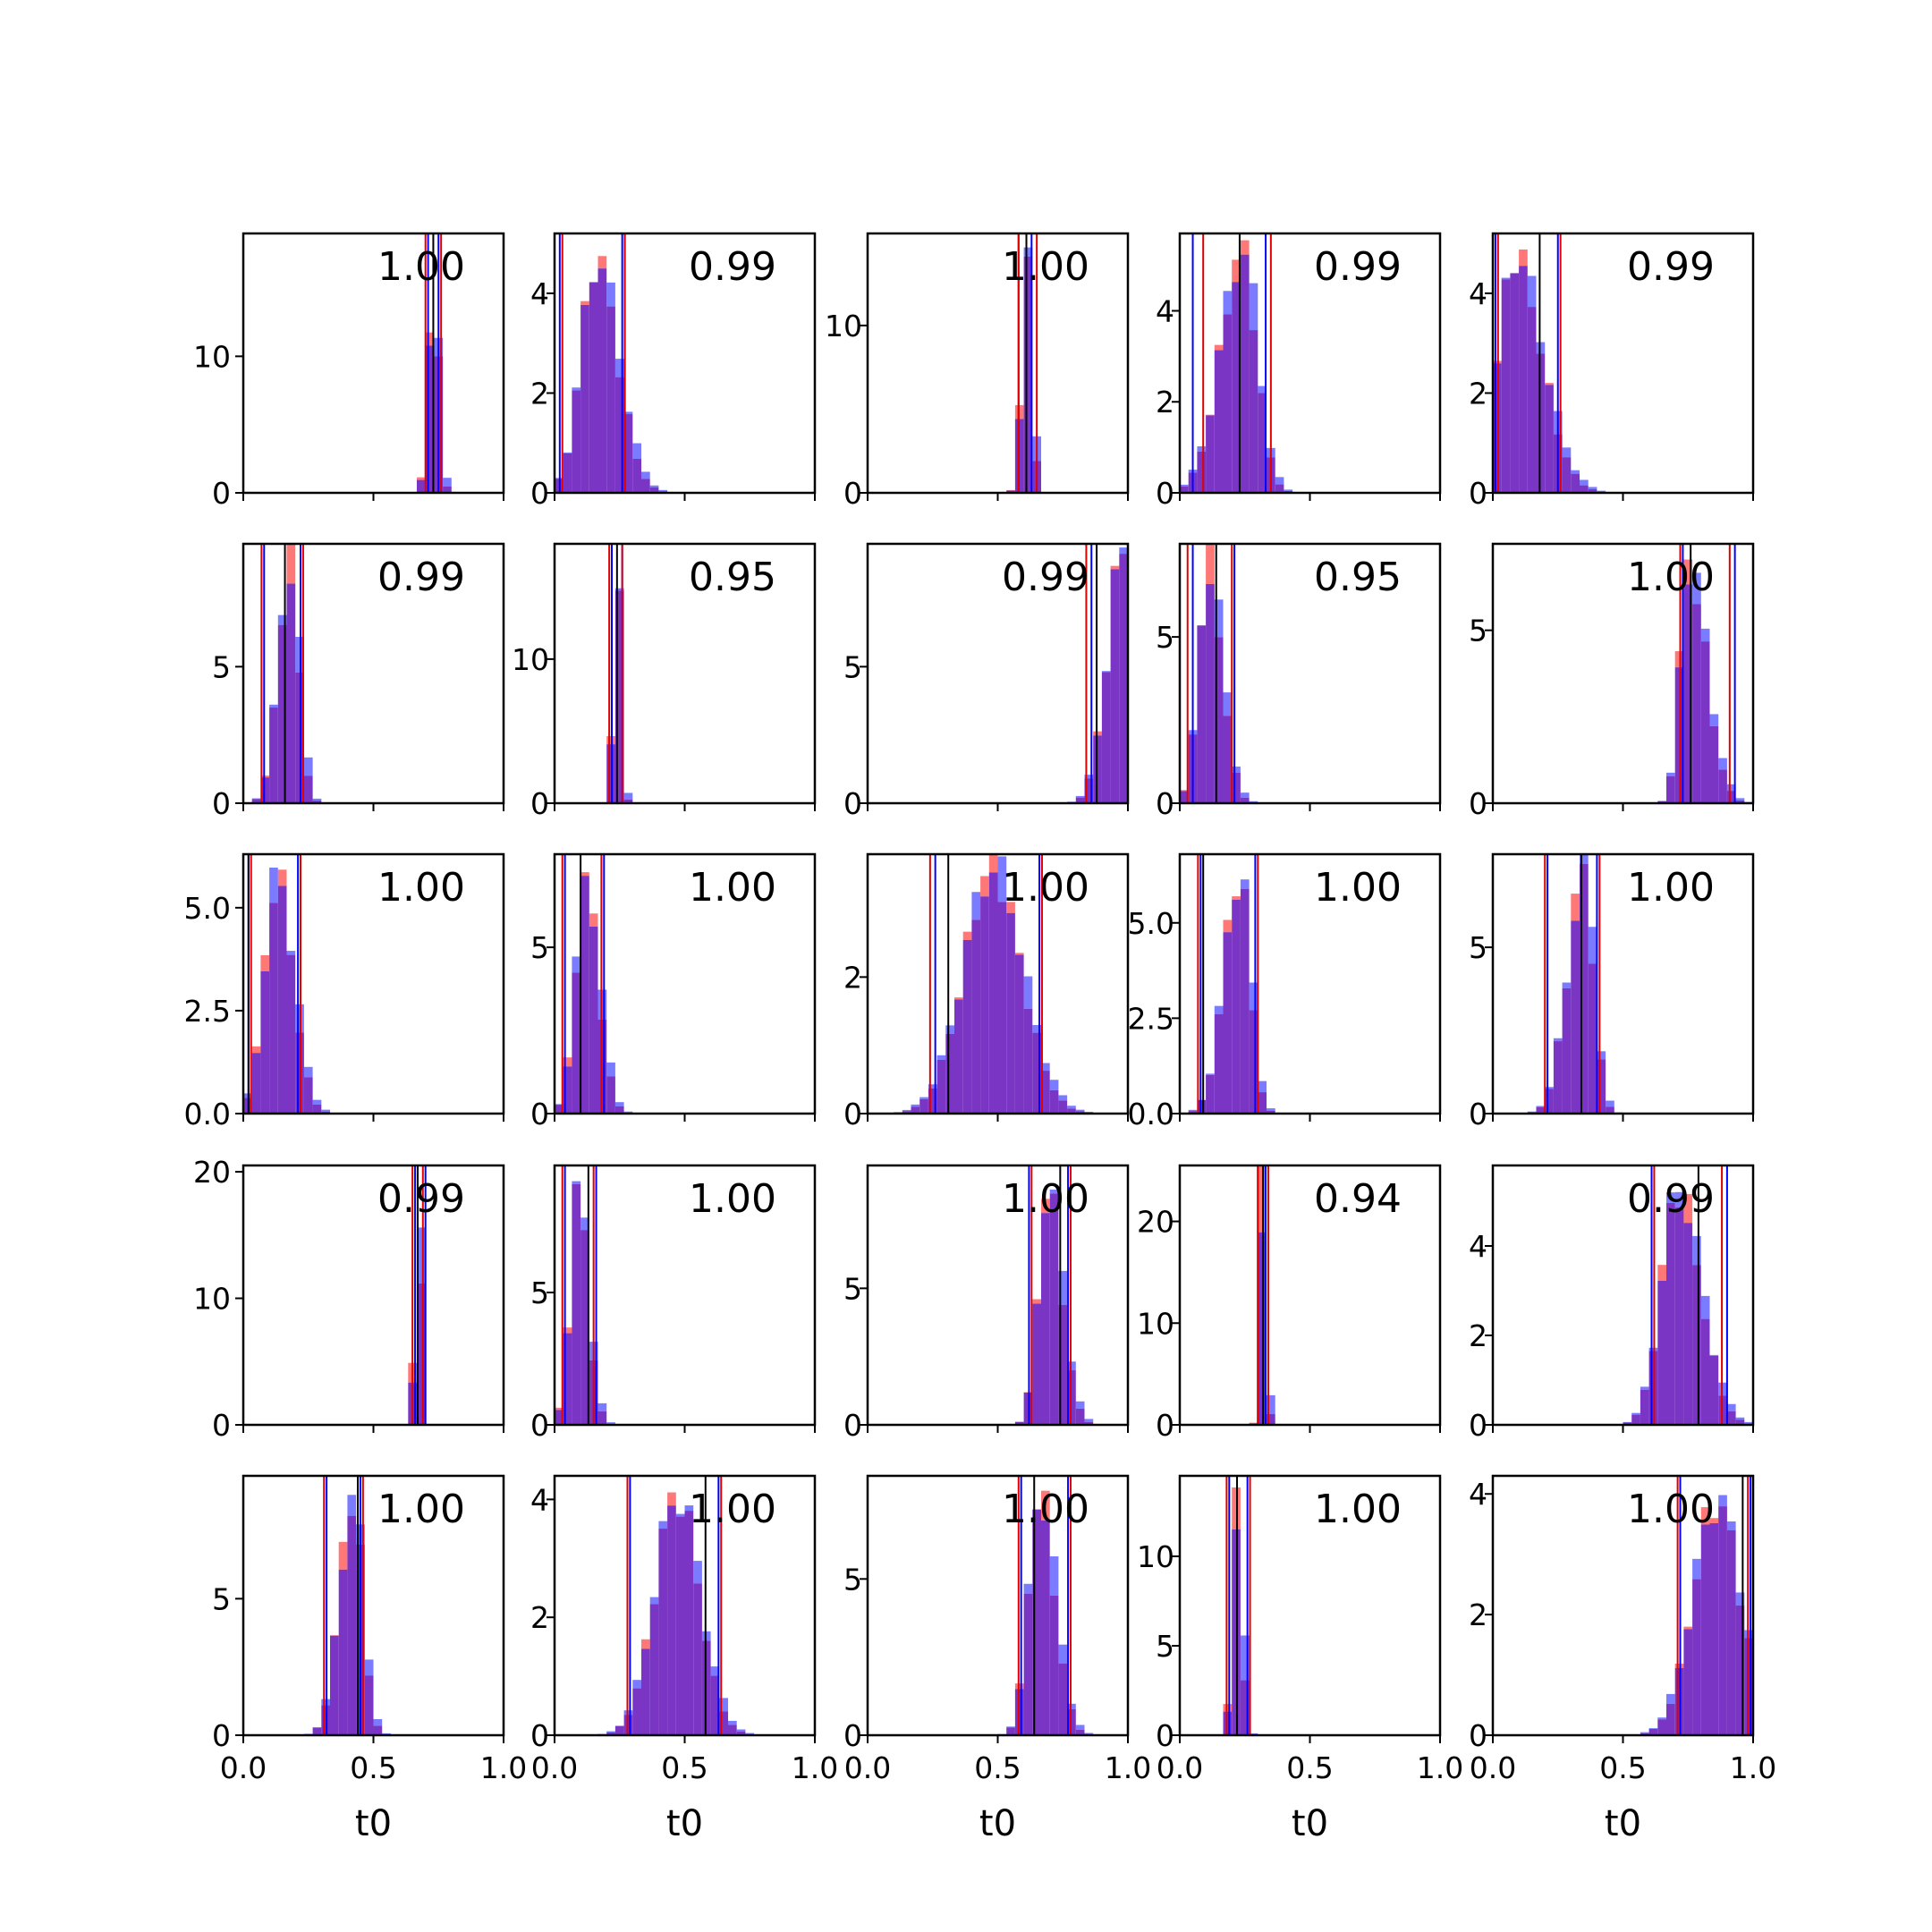 This screenshot has width=1932, height=1932. What do you see at coordinates (207, 1114) in the screenshot?
I see `y-tick-label: 0.0` at bounding box center [207, 1114].